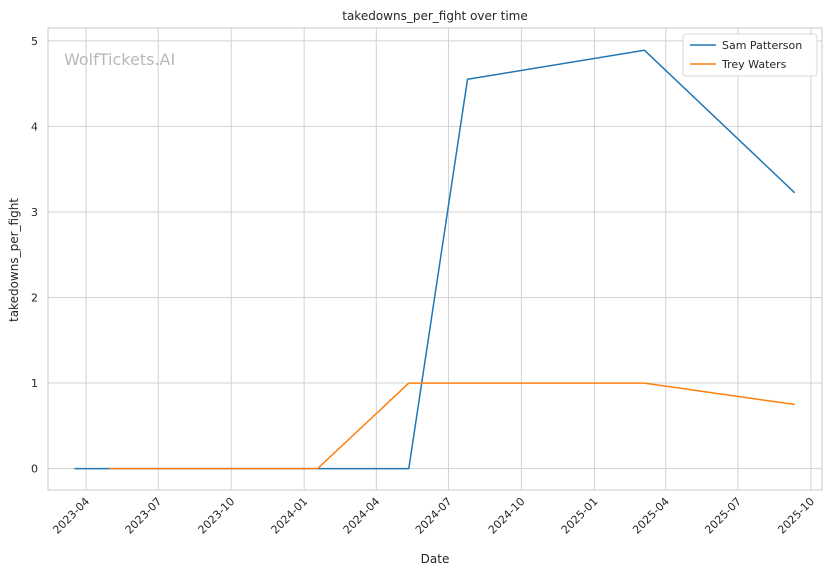  Describe the element at coordinates (34, 255) in the screenshot. I see `y-axis-ticks: 0 1 2 3 4 5` at that location.